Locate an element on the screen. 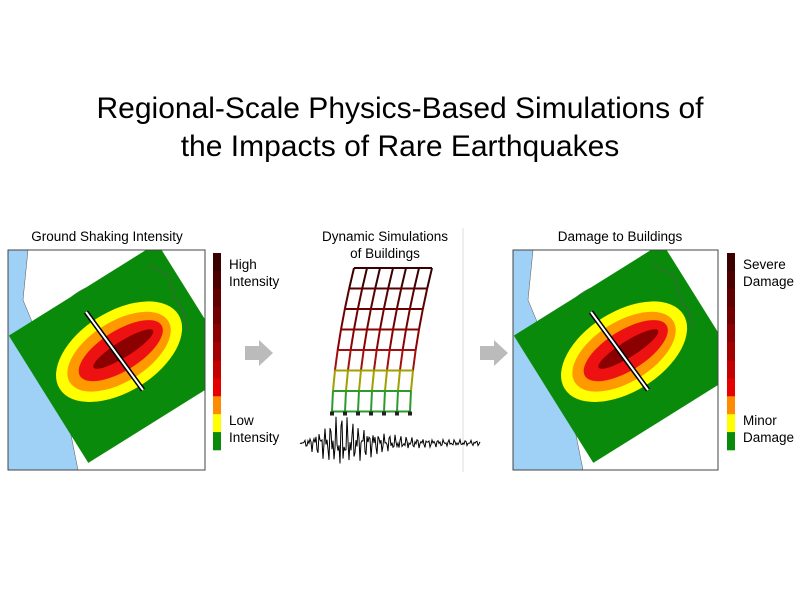 The width and height of the screenshot is (800, 600). panel-title: Damage to Buildings is located at coordinates (620, 236).